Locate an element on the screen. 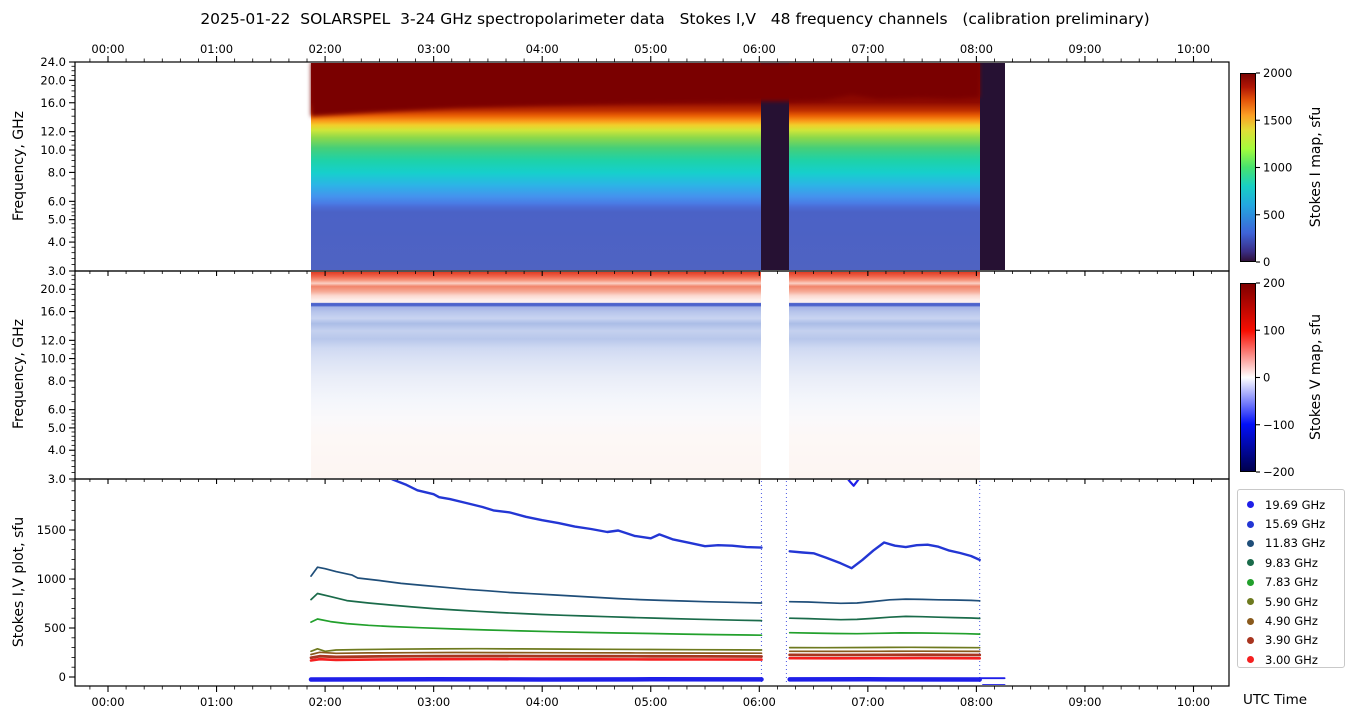 This screenshot has height=725, width=1350. colorbar-tick-label: −200 is located at coordinates (1279, 472).